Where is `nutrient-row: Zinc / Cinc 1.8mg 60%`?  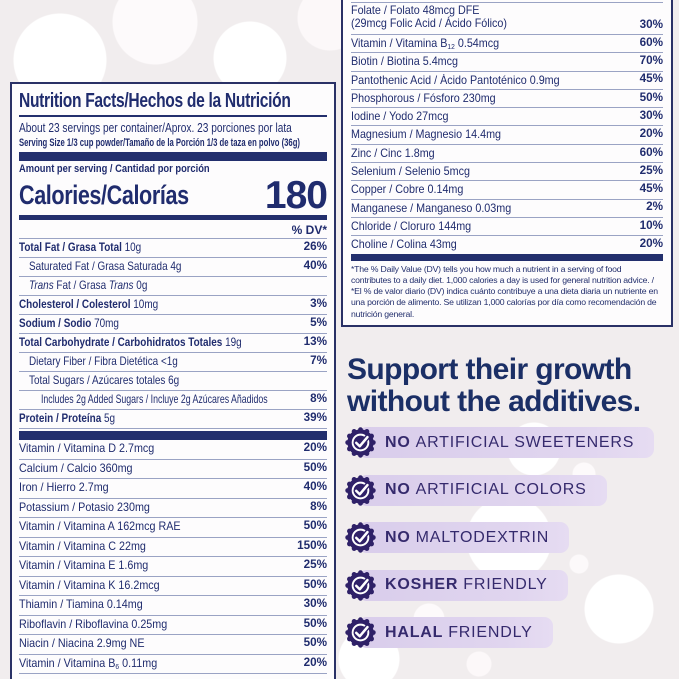 nutrient-row: Zinc / Cinc 1.8mg 60% is located at coordinates (507, 152).